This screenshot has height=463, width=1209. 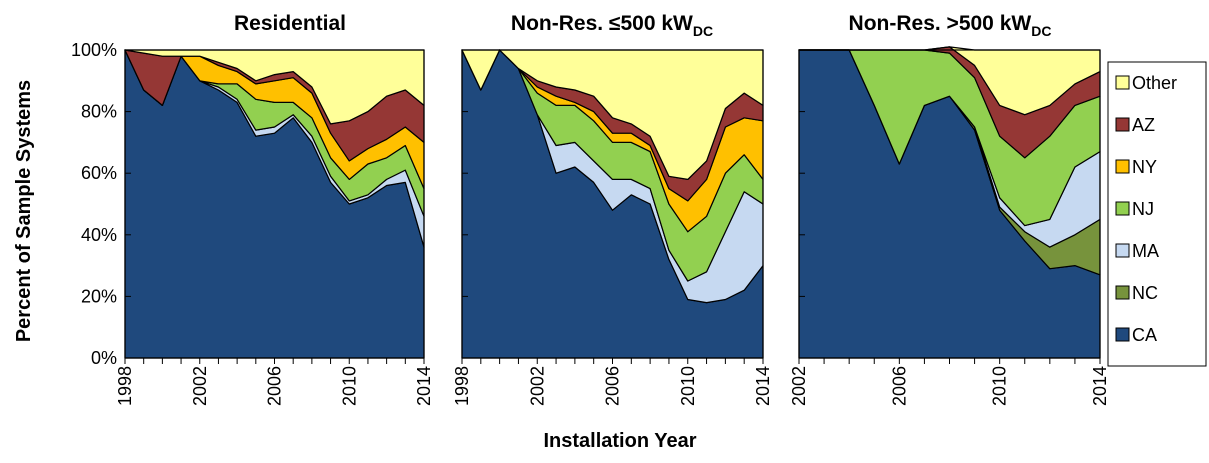 I want to click on legend-item-az: AZ, so click(x=1135, y=125).